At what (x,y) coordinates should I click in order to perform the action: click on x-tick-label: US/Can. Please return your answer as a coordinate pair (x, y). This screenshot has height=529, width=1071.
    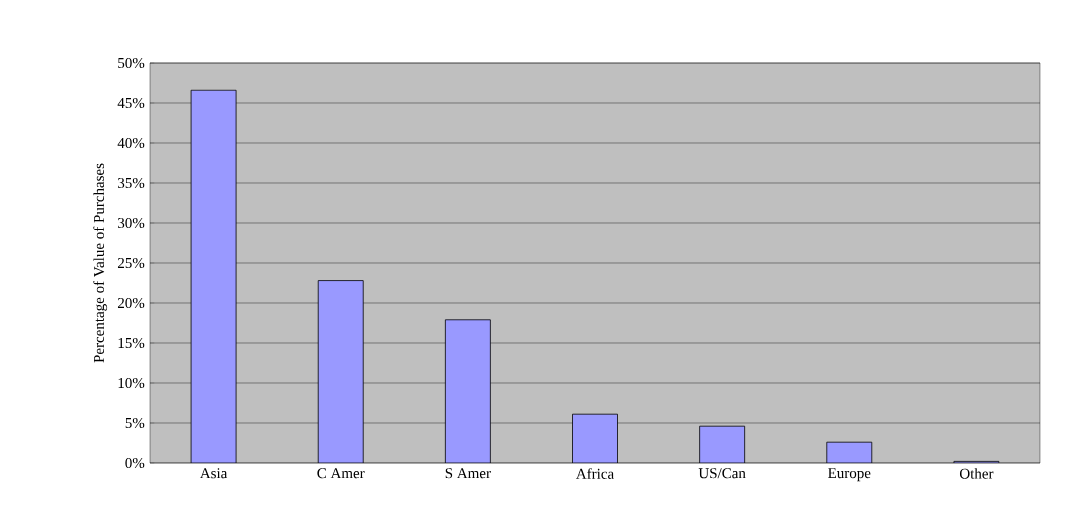
    Looking at the image, I should click on (722, 473).